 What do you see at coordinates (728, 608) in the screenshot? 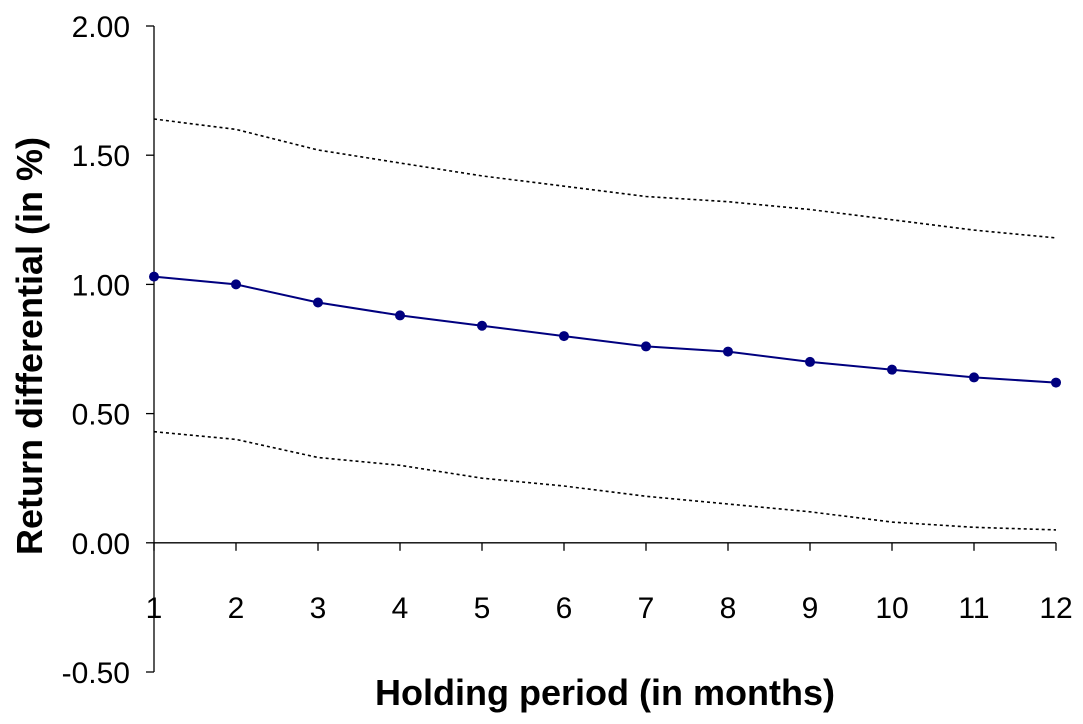
I see `x-tick-label: 8` at bounding box center [728, 608].